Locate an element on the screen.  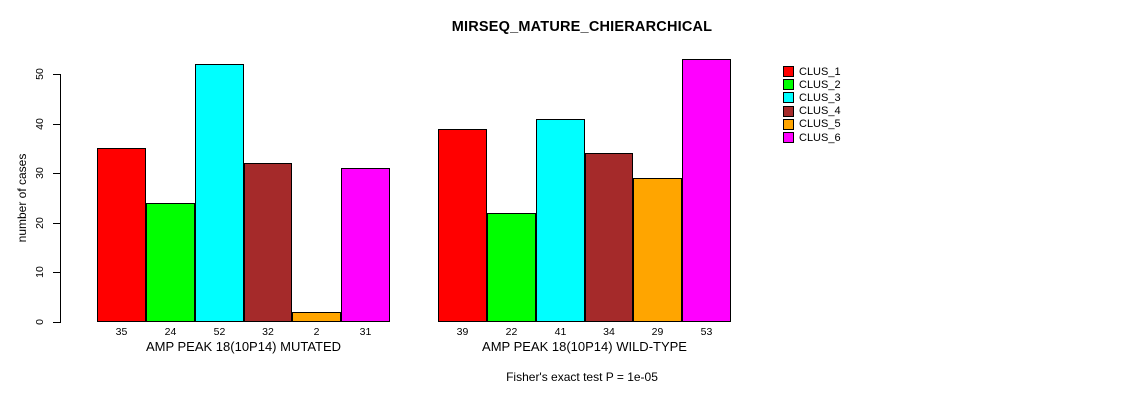
bar-clus_4-group1 is located at coordinates (268, 242).